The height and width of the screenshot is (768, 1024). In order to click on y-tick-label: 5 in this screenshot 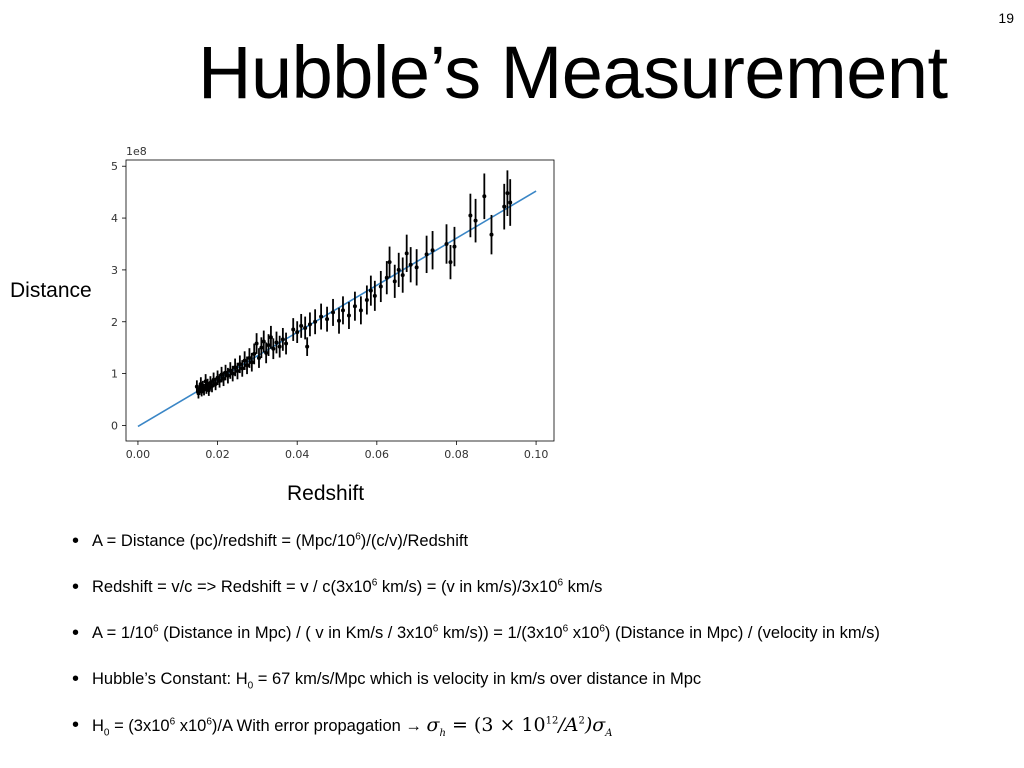, I will do `click(114, 166)`.